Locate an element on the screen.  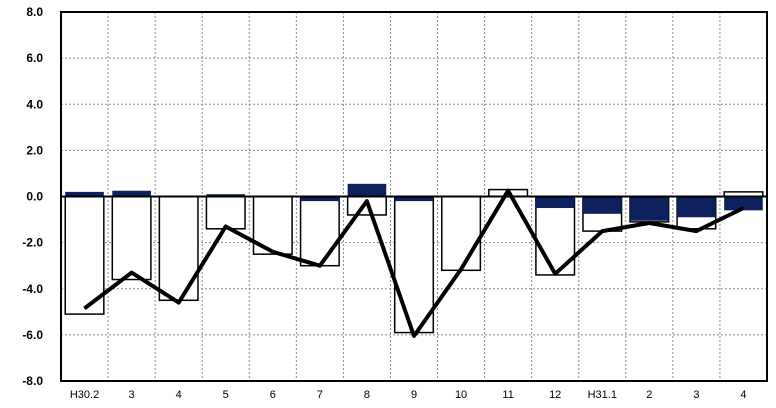
y-tick-label: -6.0 is located at coordinates (32, 335).